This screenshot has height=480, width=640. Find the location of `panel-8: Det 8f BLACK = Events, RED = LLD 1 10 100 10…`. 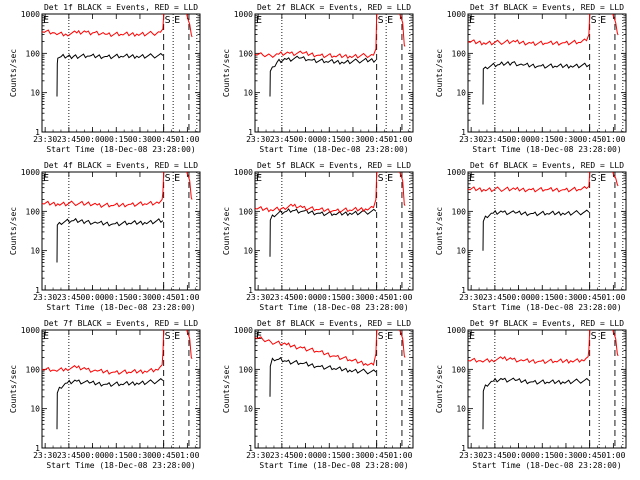

panel-8: Det 8f BLACK = Events, RED = LLD 1 10 100 10… is located at coordinates (318, 394).